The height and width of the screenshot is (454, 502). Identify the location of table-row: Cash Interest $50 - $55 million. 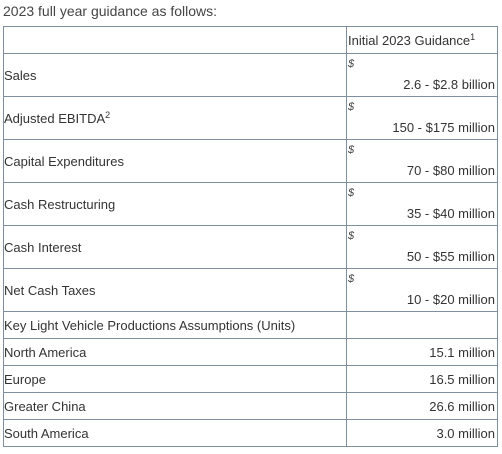
(250, 247).